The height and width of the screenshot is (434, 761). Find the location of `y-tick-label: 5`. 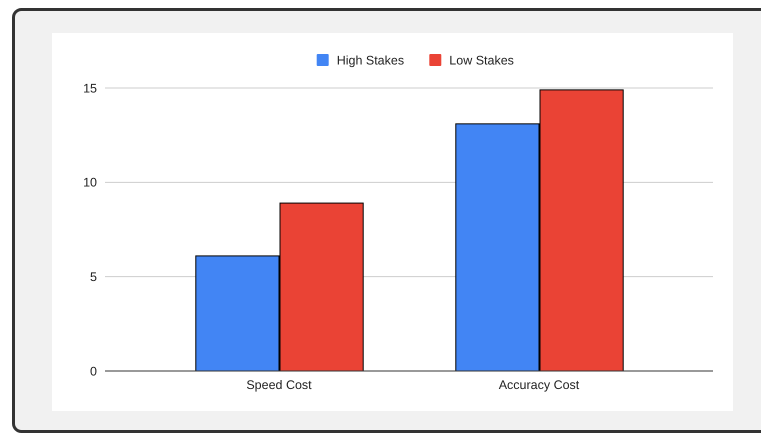

y-tick-label: 5 is located at coordinates (94, 277).